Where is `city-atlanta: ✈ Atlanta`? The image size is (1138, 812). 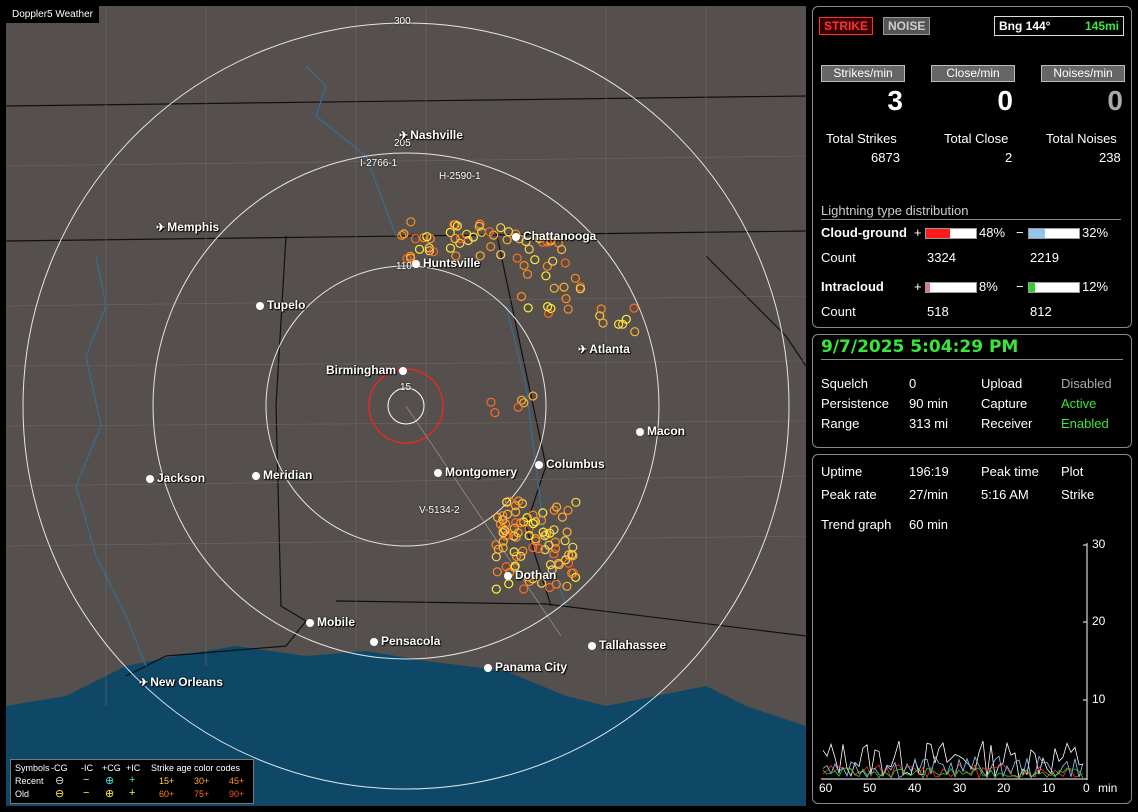
city-atlanta: ✈ Atlanta is located at coordinates (604, 349).